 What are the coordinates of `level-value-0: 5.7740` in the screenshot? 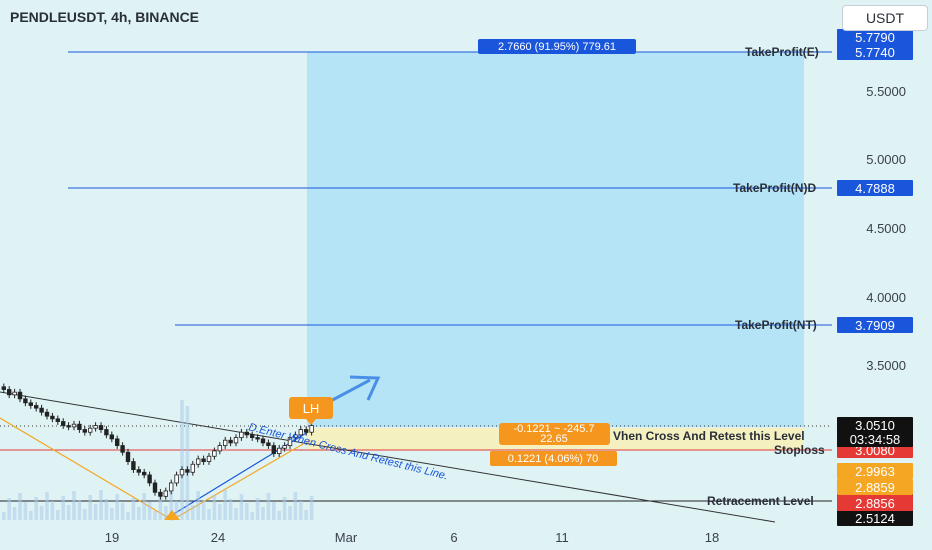 It's located at (875, 52).